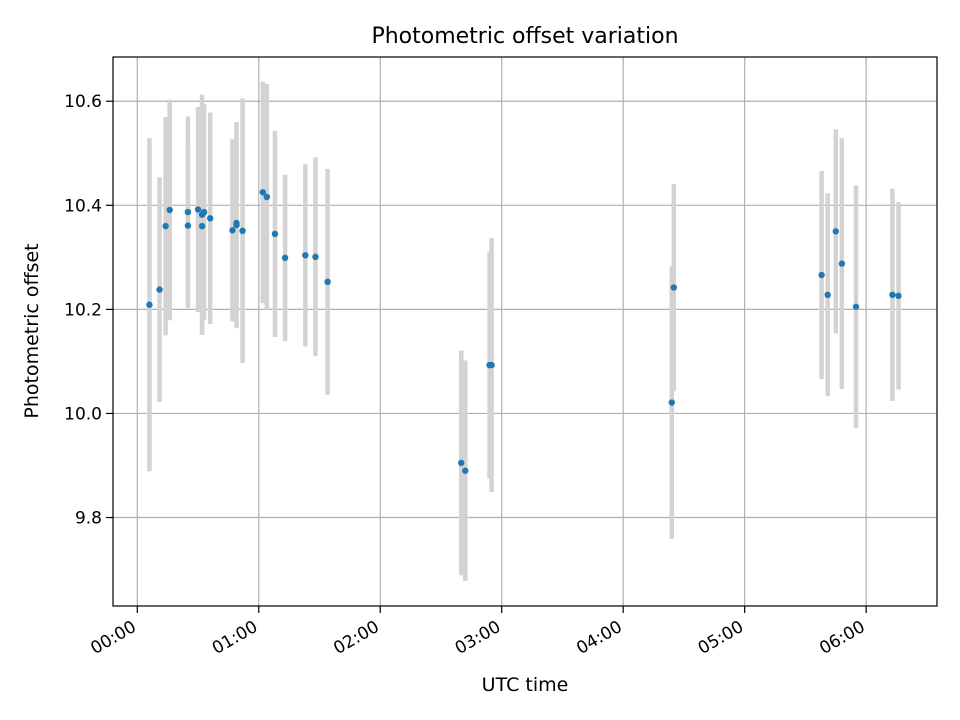 The width and height of the screenshot is (960, 720). What do you see at coordinates (83, 206) in the screenshot?
I see `y-tick-label: 10.4` at bounding box center [83, 206].